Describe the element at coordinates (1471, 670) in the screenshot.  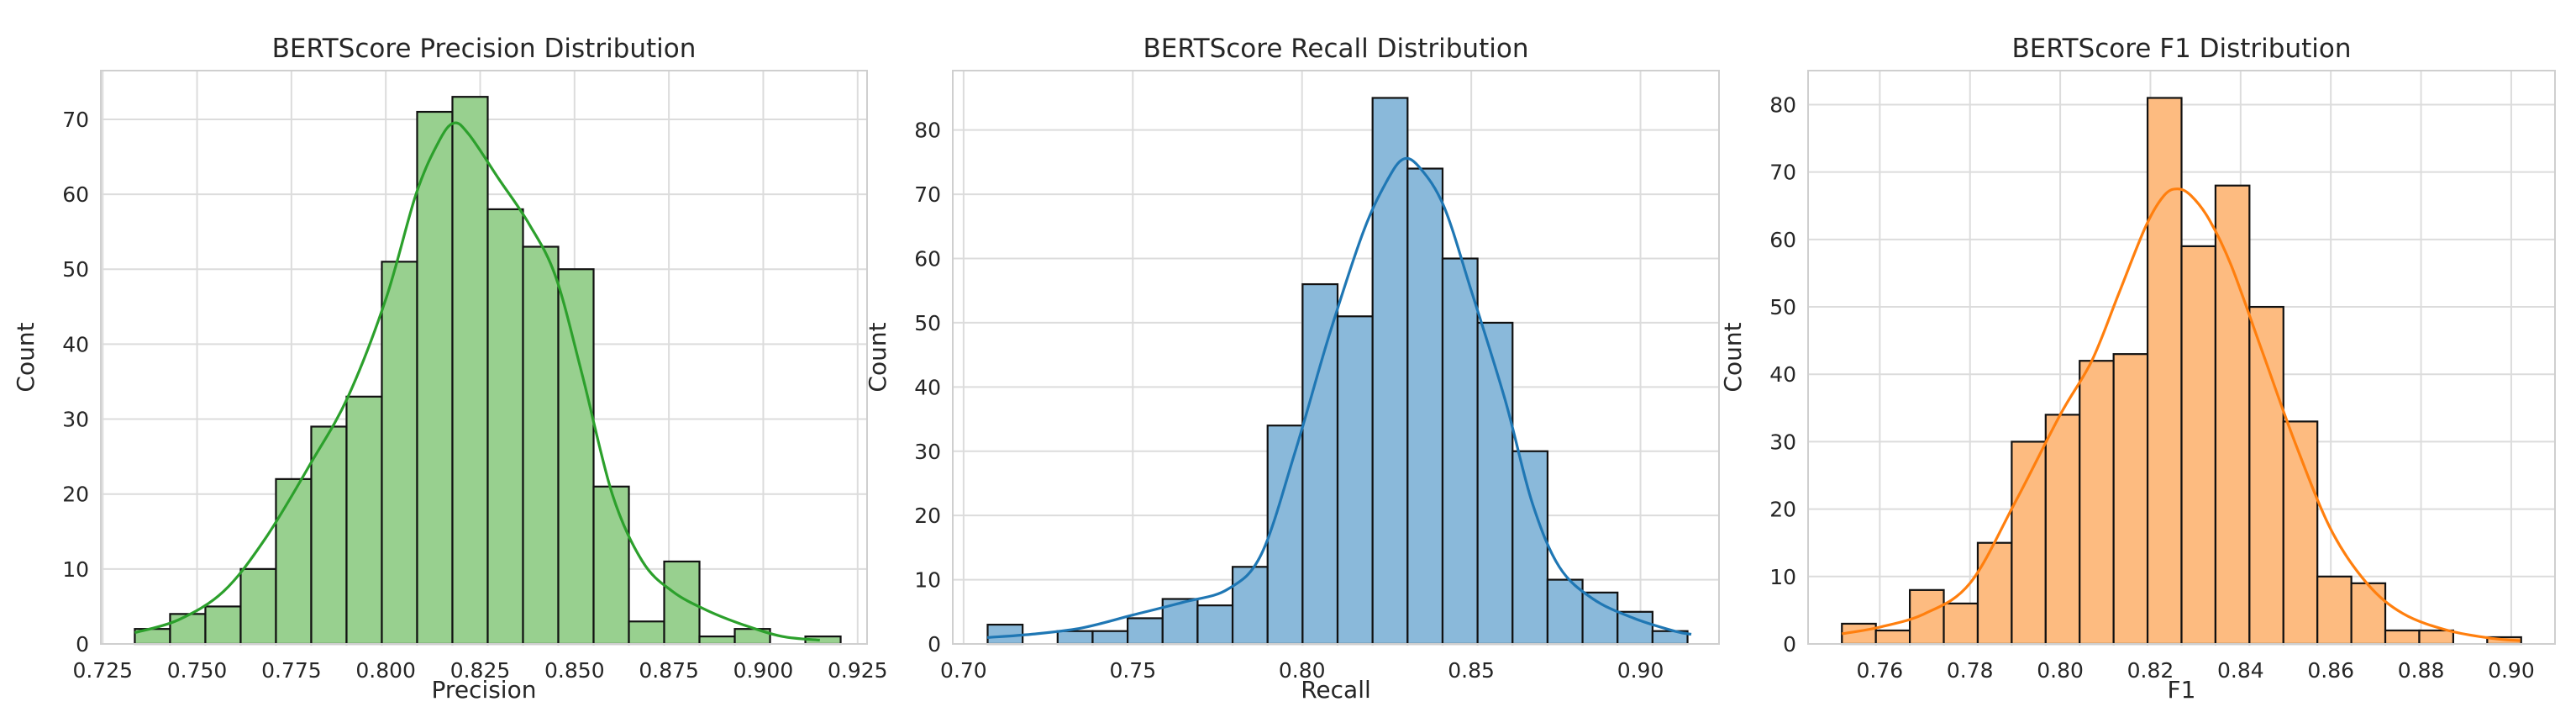
I see `x-tick-label: 0.85` at that location.